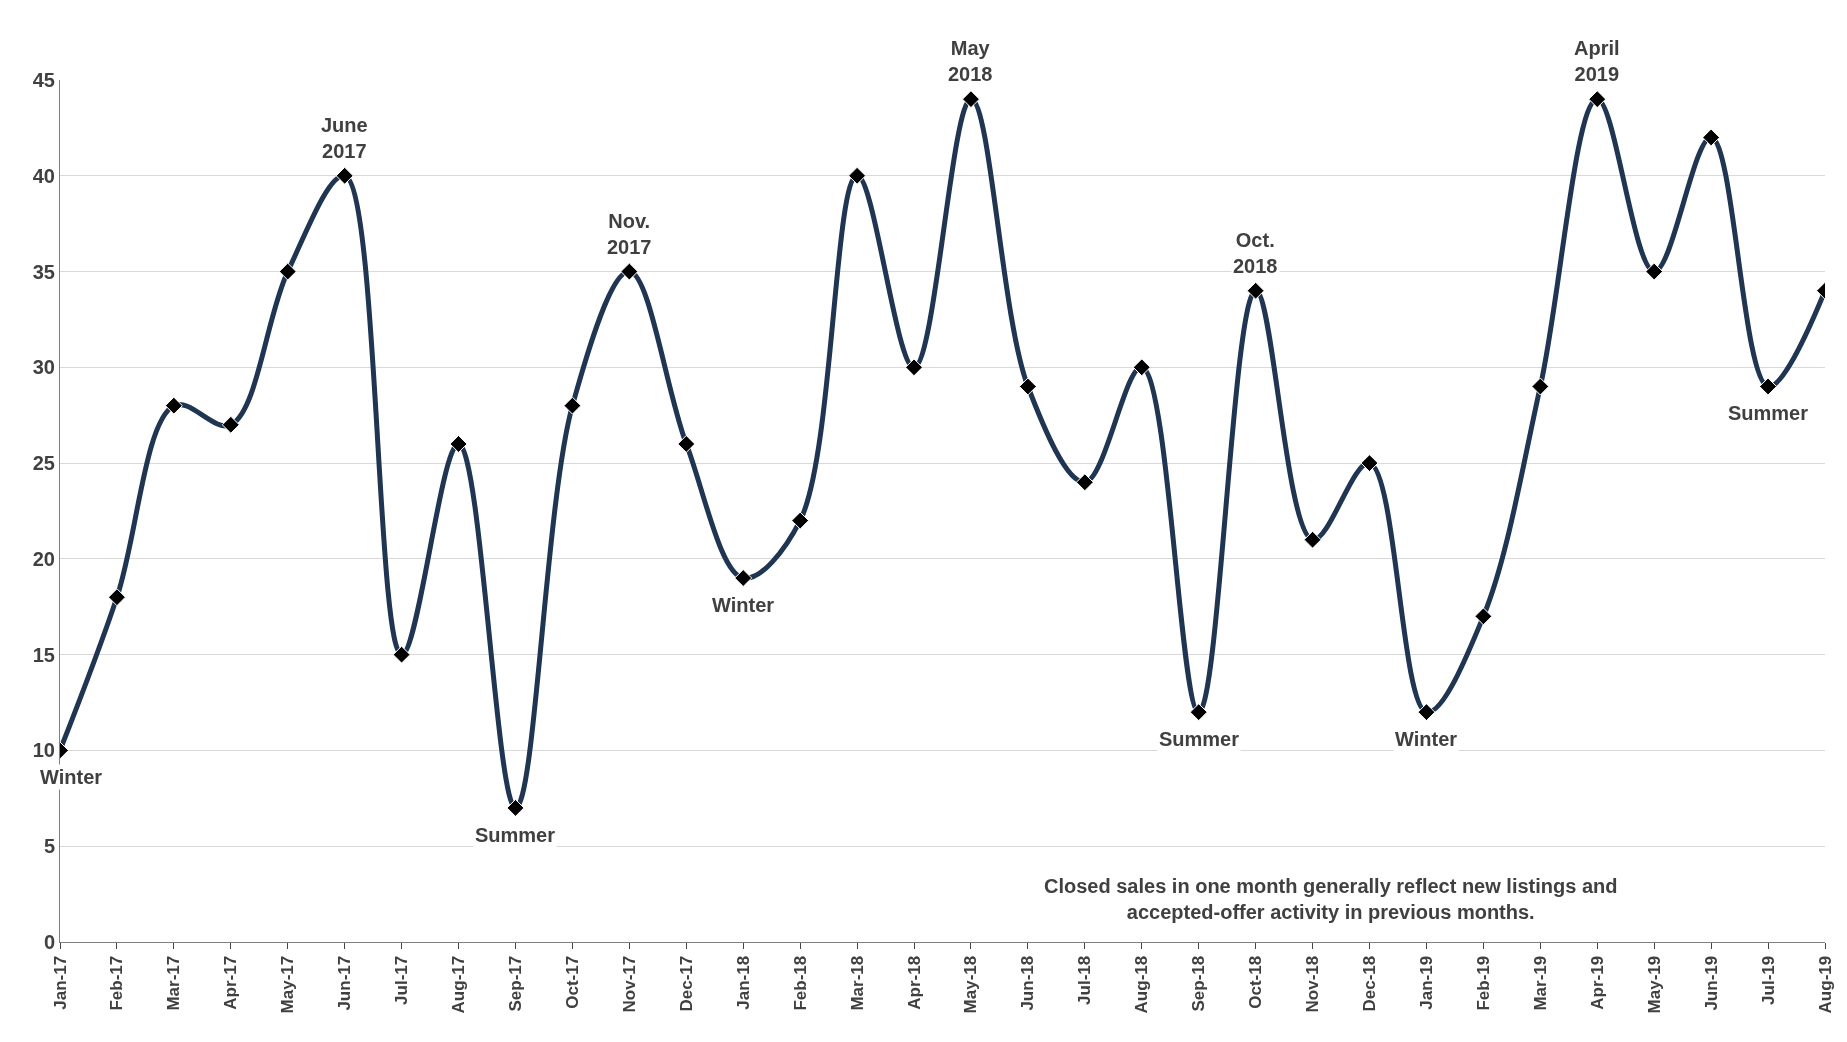 This screenshot has width=1847, height=1042. Describe the element at coordinates (1825, 984) in the screenshot. I see `x-tick-label: Aug-19` at that location.